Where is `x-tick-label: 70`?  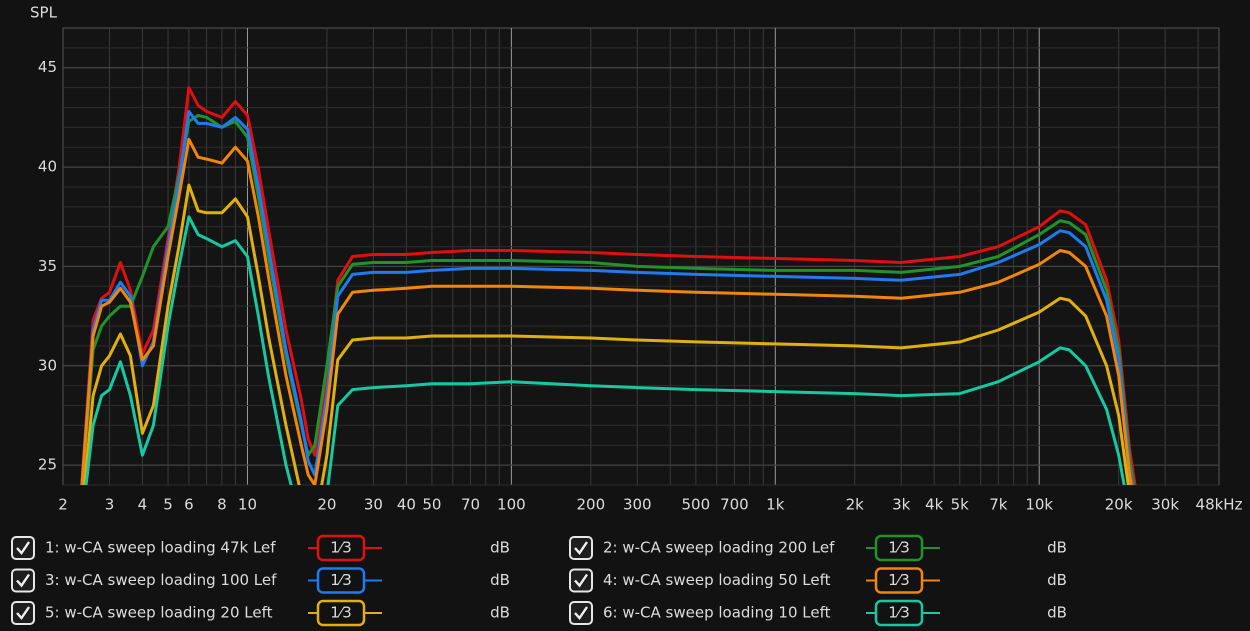 x-tick-label: 70 is located at coordinates (470, 505).